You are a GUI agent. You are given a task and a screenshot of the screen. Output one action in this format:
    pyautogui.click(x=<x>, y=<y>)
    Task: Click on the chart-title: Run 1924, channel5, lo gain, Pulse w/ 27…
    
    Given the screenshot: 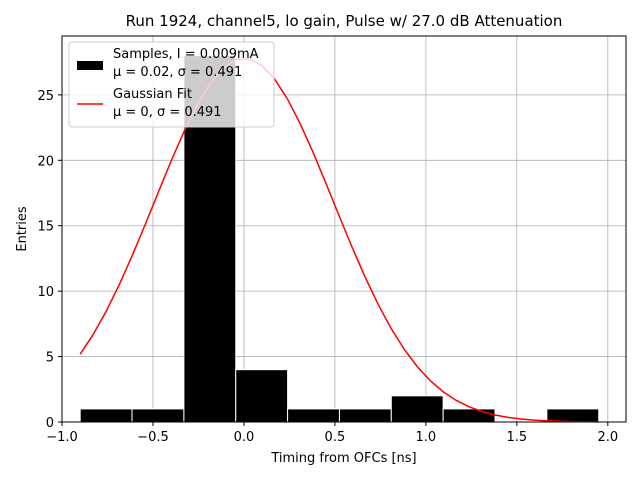 What is the action you would take?
    pyautogui.click(x=344, y=21)
    